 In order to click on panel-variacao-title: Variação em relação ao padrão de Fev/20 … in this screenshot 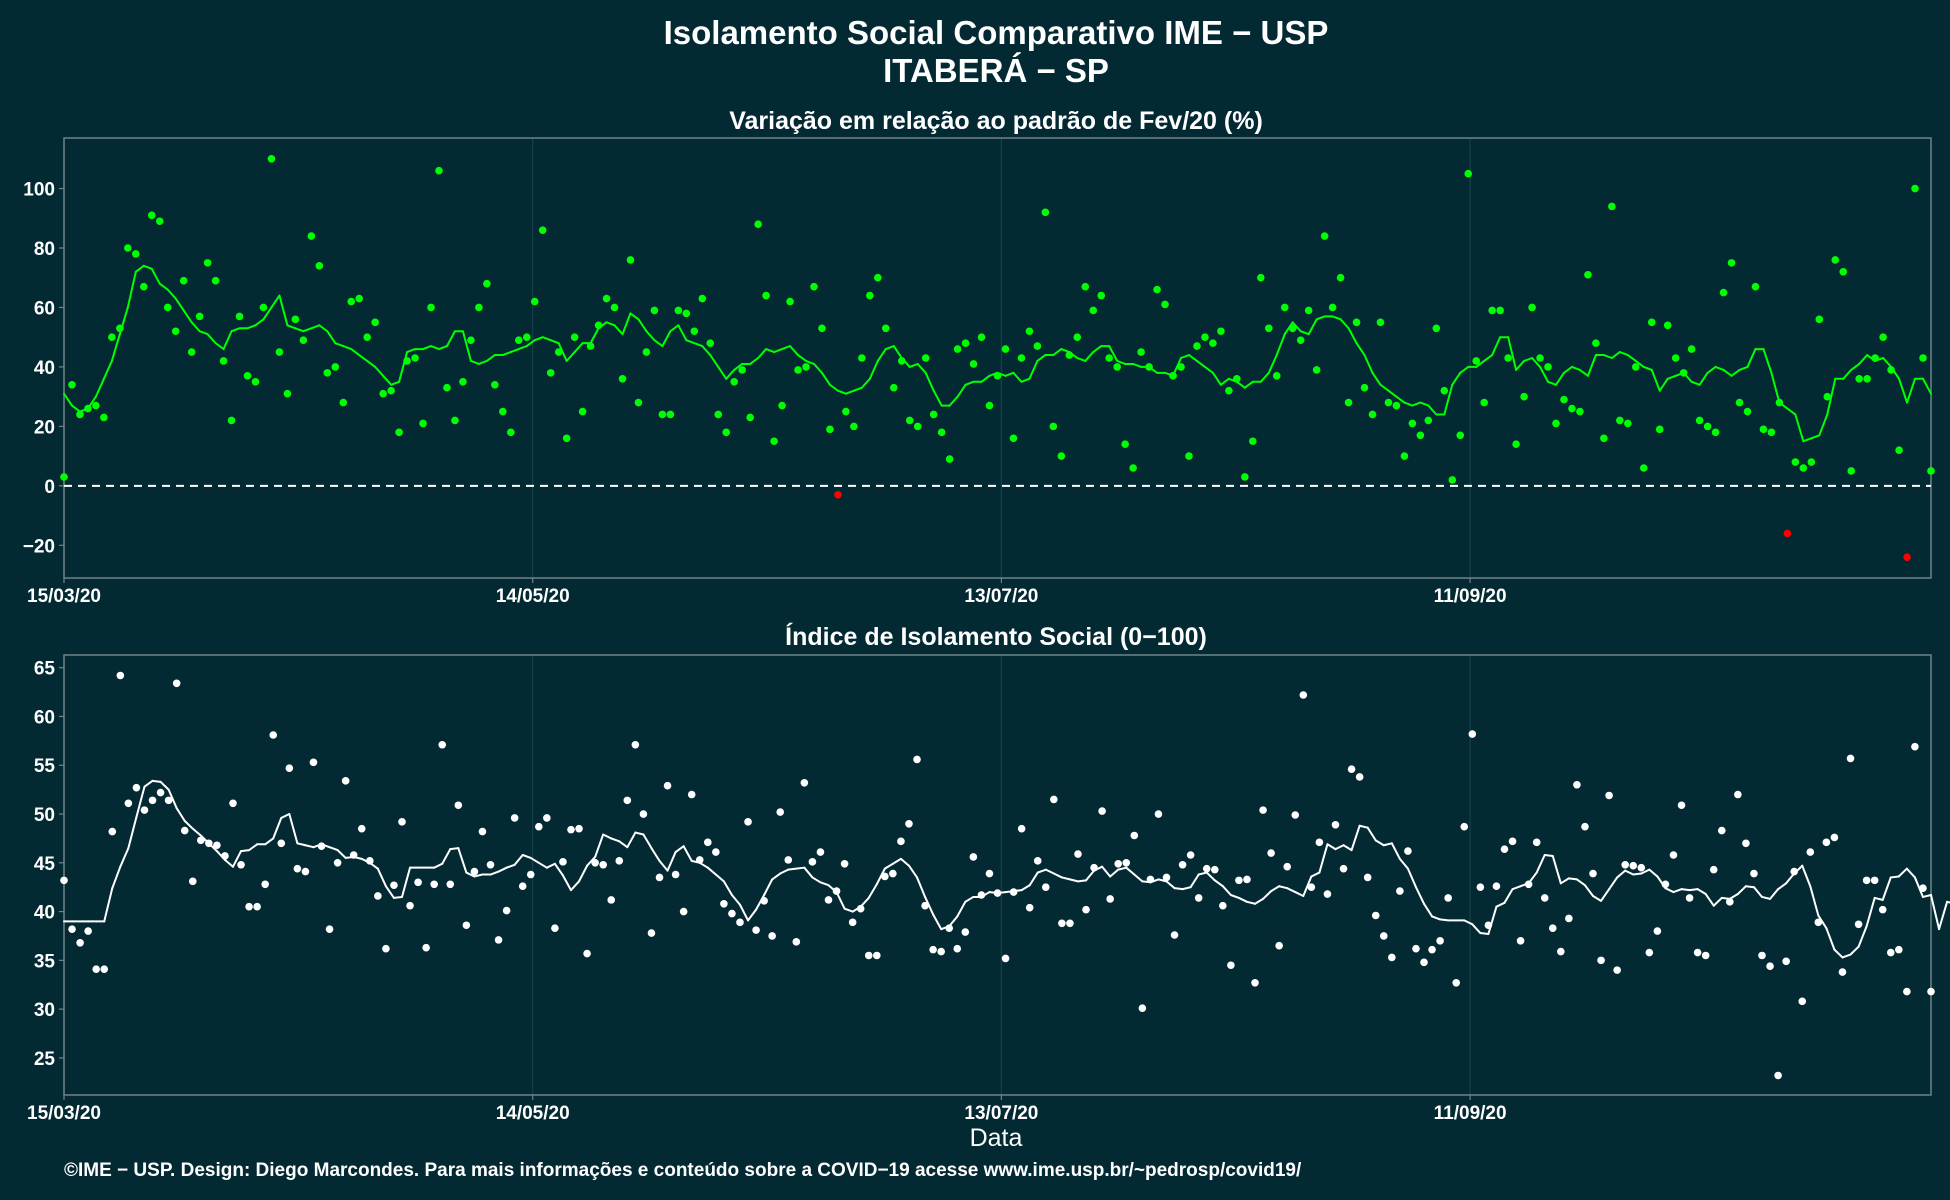, I will do `click(996, 121)`.